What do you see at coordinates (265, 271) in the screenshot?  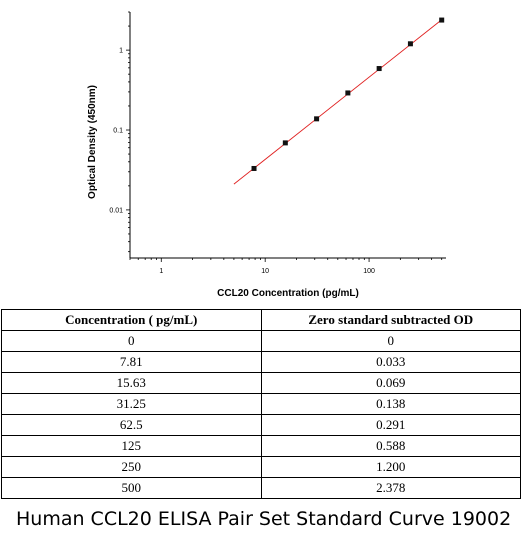 I see `x-tick-label: 10` at bounding box center [265, 271].